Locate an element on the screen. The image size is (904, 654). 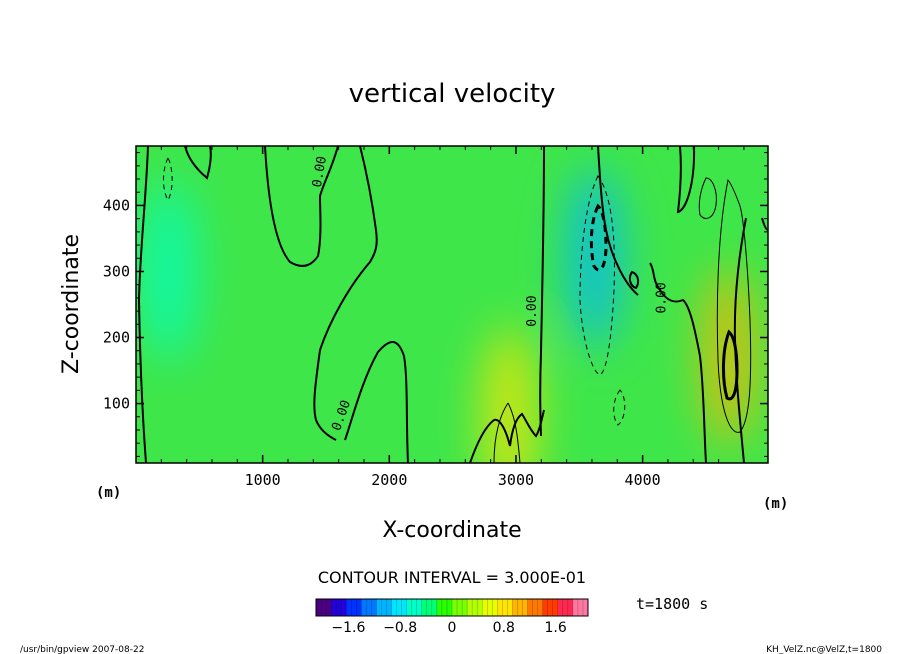
colorbar-tick-label: −0.8 is located at coordinates (400, 628).